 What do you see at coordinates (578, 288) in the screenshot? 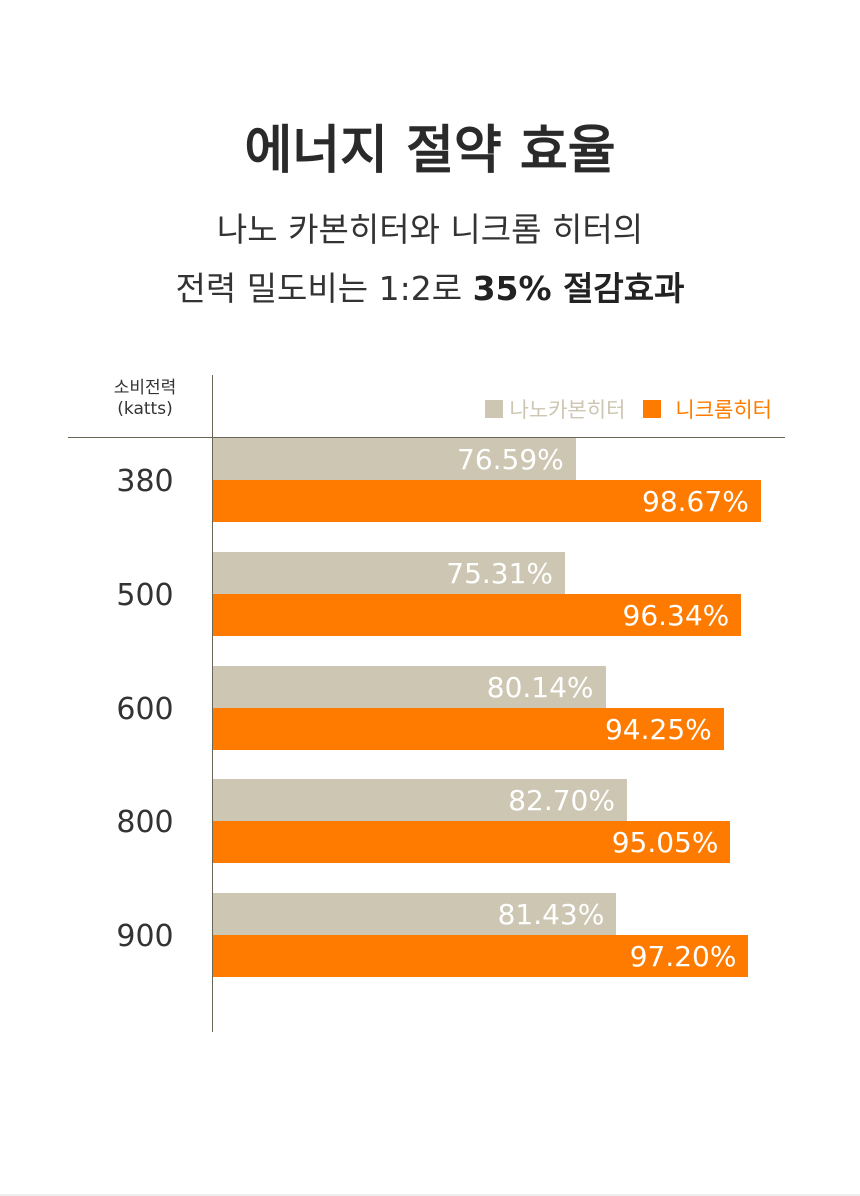
I see `subtitle-bold: 35% 절감효과` at bounding box center [578, 288].